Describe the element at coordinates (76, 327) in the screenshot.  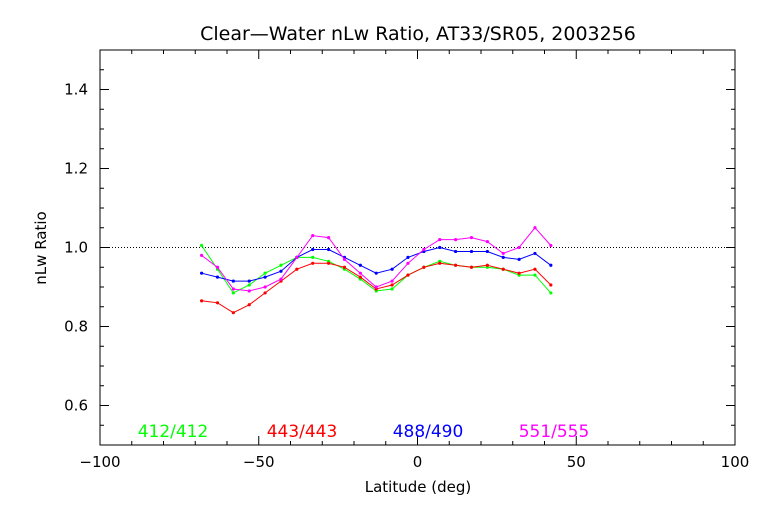
I see `y-tick-label: 0.8` at that location.